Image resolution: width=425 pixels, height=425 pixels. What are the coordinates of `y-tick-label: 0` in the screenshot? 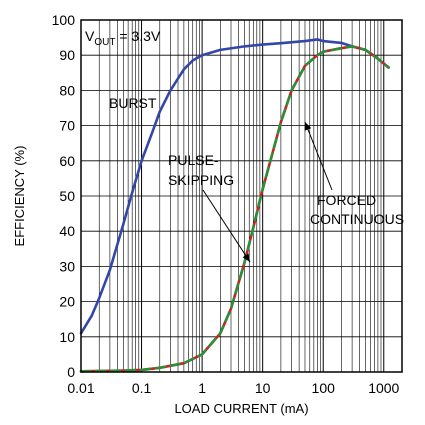 It's located at (71, 372).